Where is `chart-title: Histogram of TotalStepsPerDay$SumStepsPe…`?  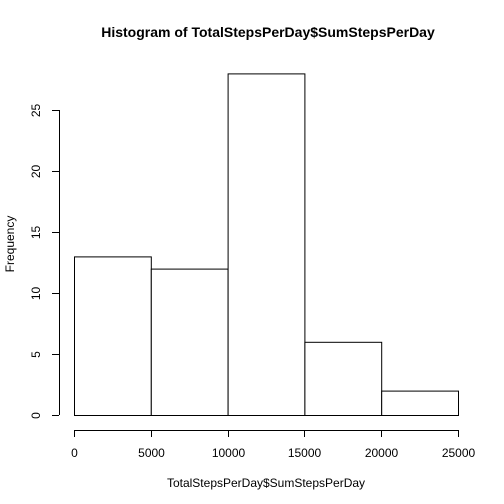 chart-title: Histogram of TotalStepsPerDay$SumStepsPe… is located at coordinates (268, 32).